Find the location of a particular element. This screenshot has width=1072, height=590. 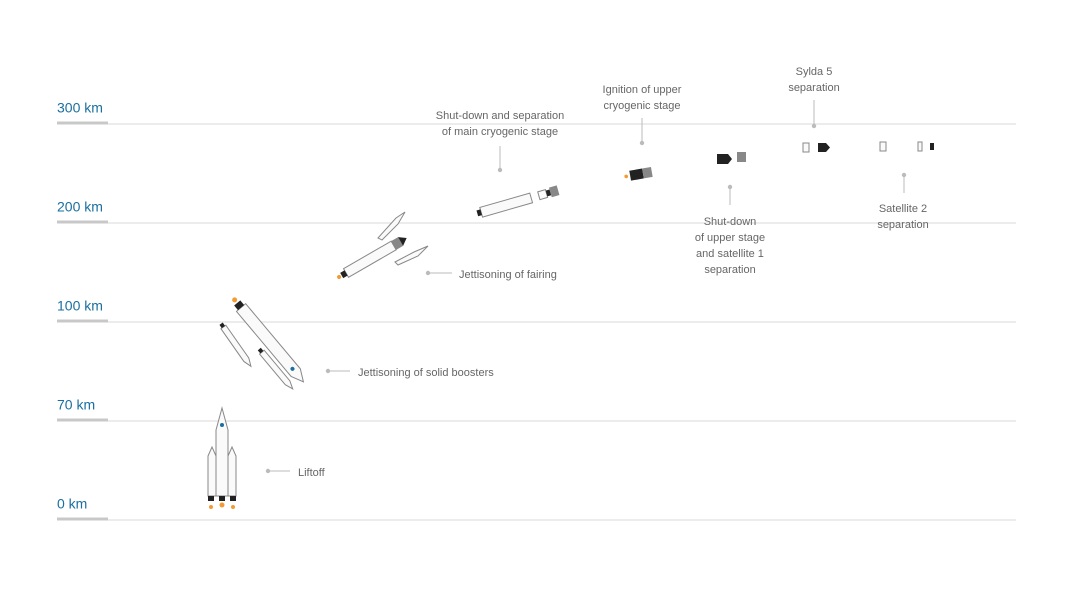

annotation-text: Shut-down is located at coordinates (730, 222).